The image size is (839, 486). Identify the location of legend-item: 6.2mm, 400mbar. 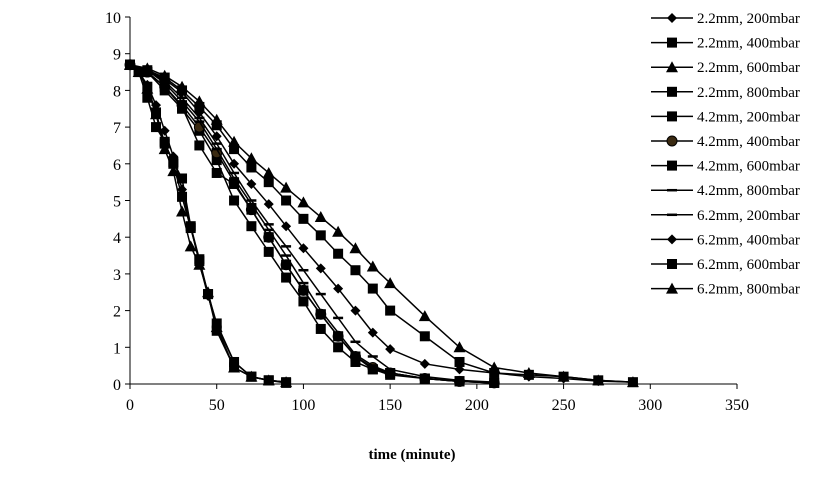
(725, 240).